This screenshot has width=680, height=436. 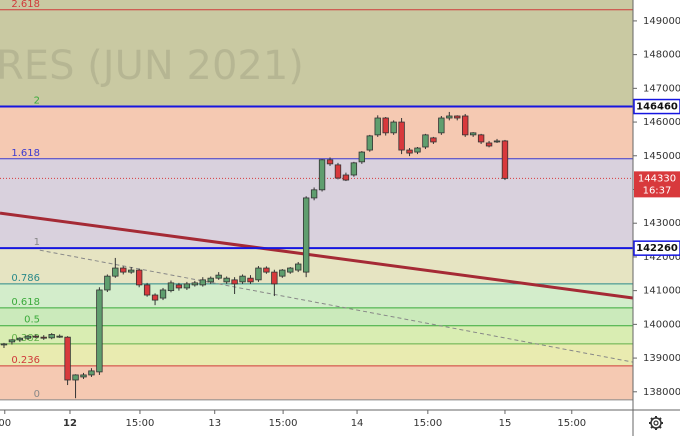 I want to click on y-tick-label: 149000, so click(x=661, y=21).